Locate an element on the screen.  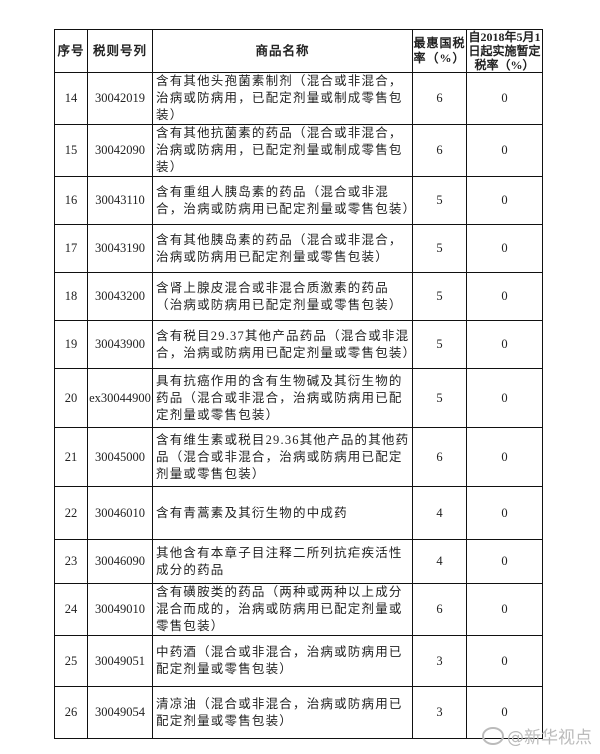
row-code: 30043200 is located at coordinates (120, 296).